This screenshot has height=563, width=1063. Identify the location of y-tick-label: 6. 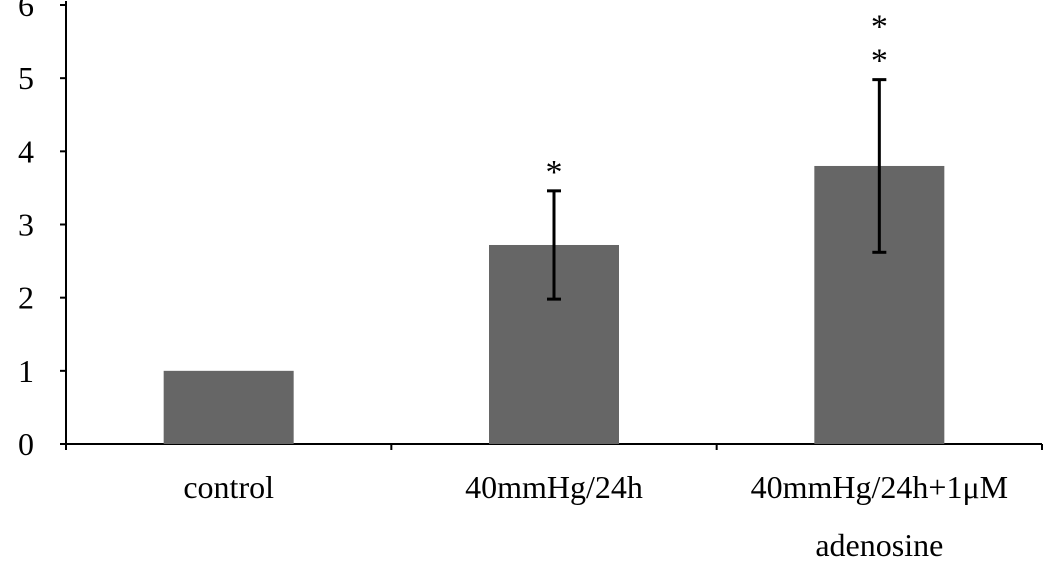
(26, 11).